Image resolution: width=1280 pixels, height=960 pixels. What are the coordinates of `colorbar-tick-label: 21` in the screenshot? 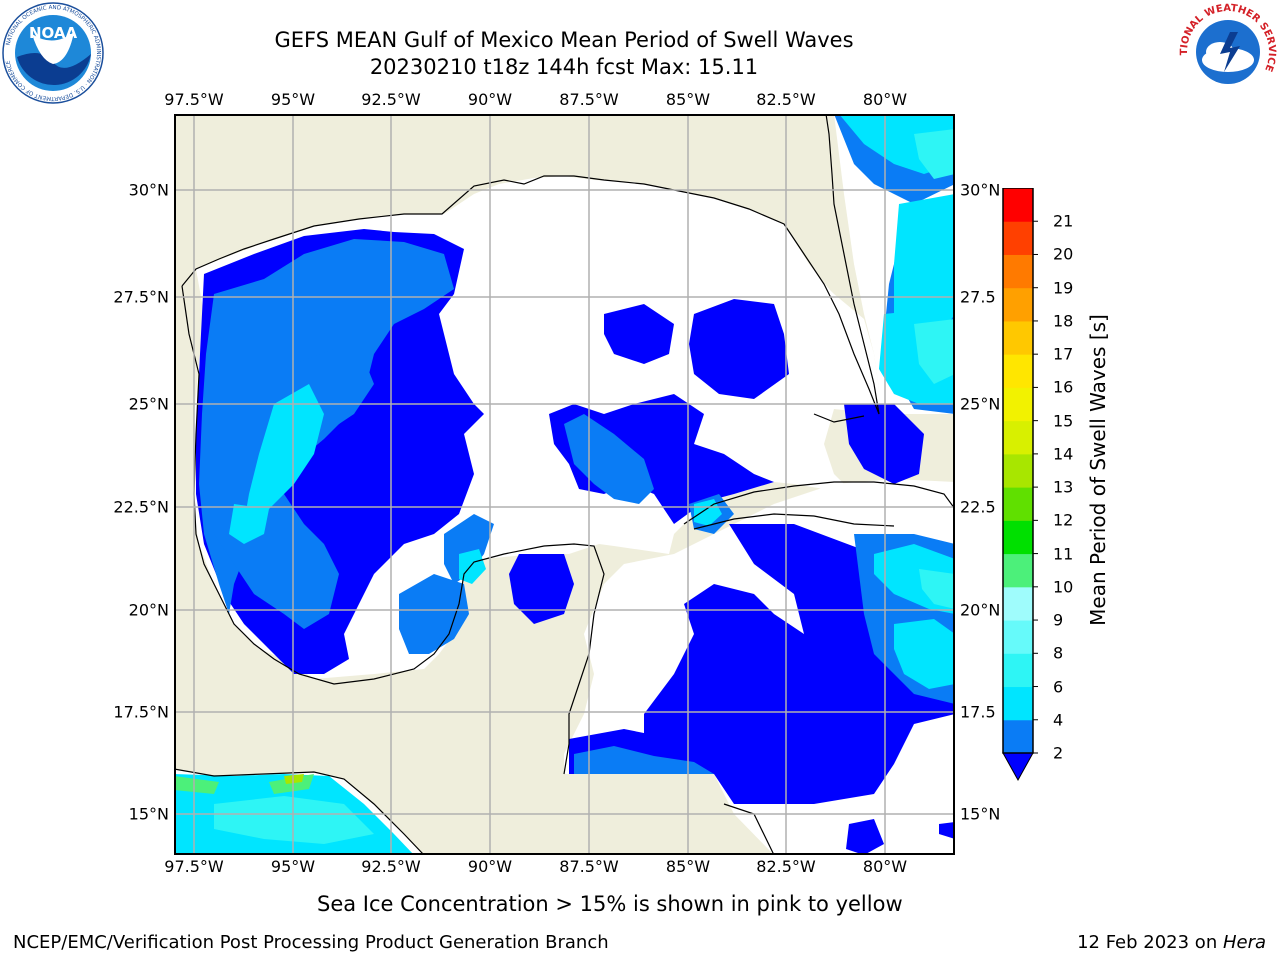 It's located at (1063, 221).